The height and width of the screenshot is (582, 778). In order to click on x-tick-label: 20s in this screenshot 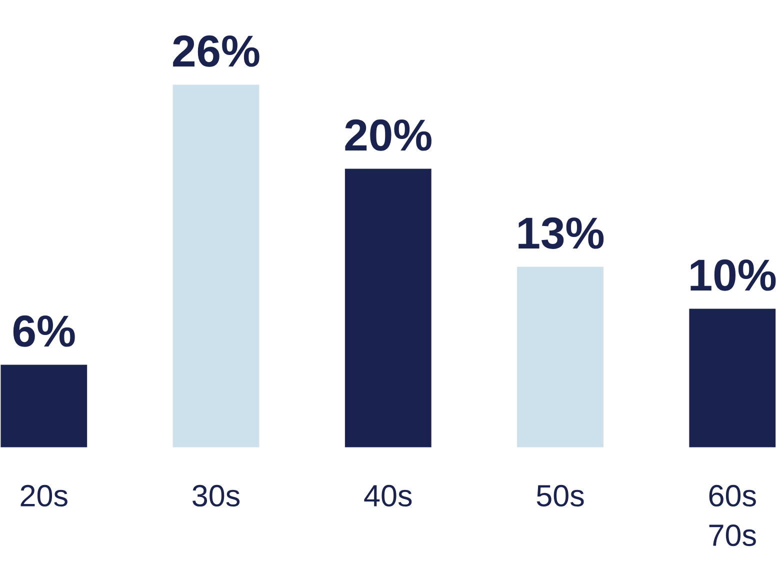, I will do `click(44, 495)`.